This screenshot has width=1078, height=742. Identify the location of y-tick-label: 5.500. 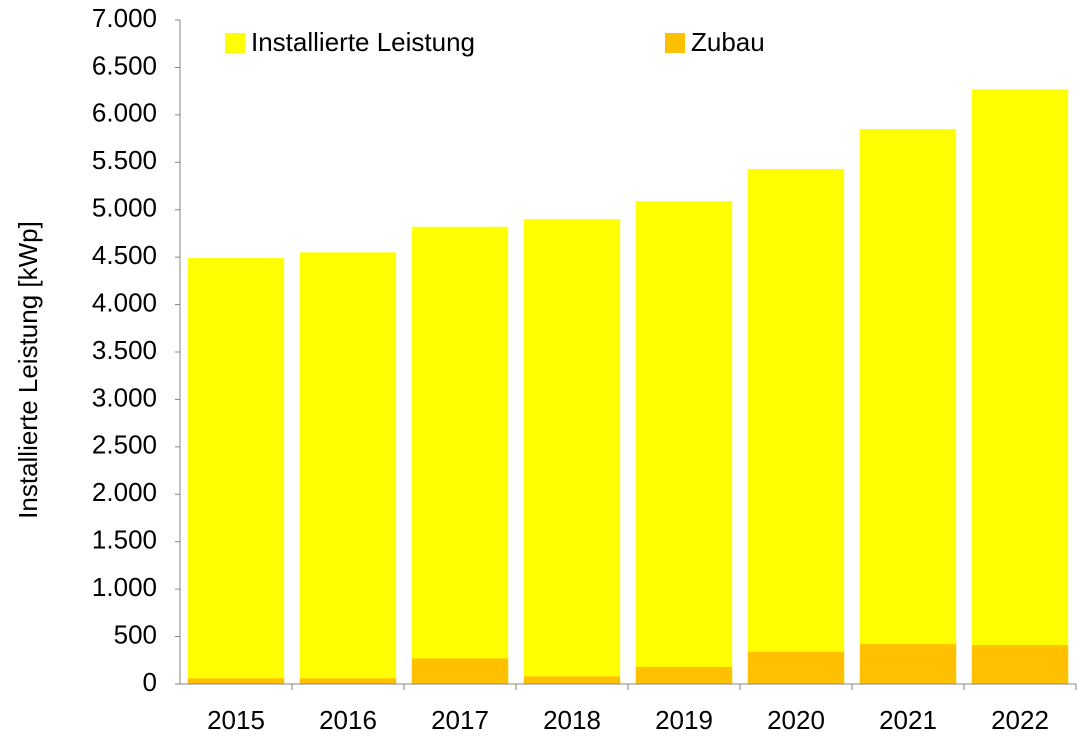
(124, 160).